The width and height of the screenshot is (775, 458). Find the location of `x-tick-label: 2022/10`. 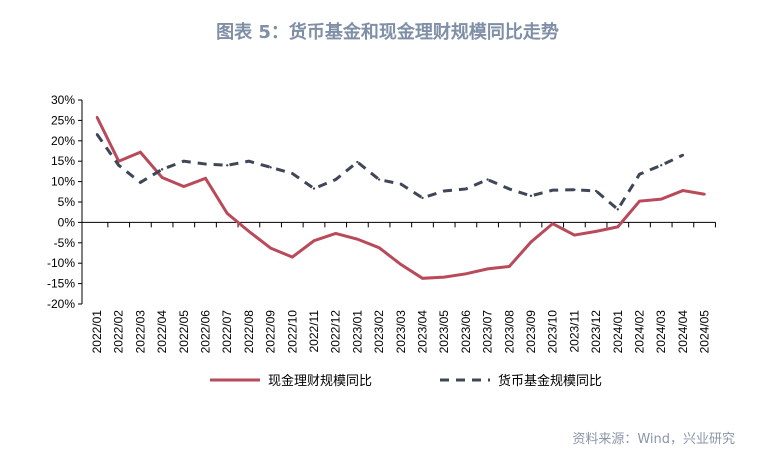

x-tick-label: 2022/10 is located at coordinates (292, 332).